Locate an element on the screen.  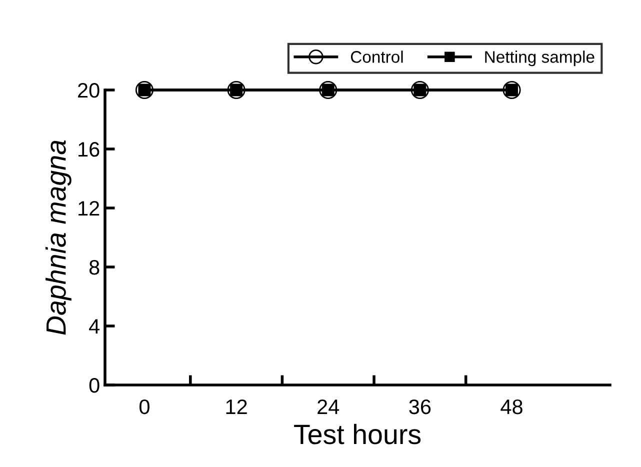
legend-label: Control is located at coordinates (376, 56).